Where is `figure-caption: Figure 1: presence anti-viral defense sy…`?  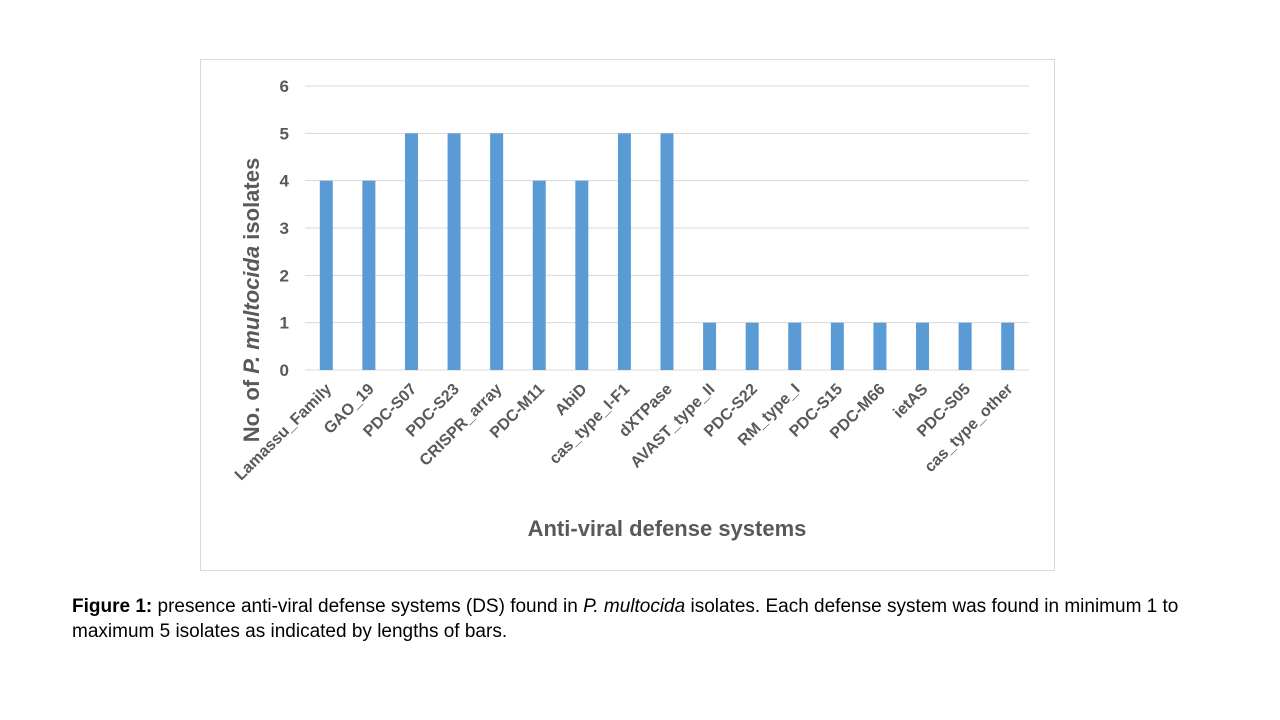 figure-caption: Figure 1: presence anti-viral defense sy… is located at coordinates (642, 619).